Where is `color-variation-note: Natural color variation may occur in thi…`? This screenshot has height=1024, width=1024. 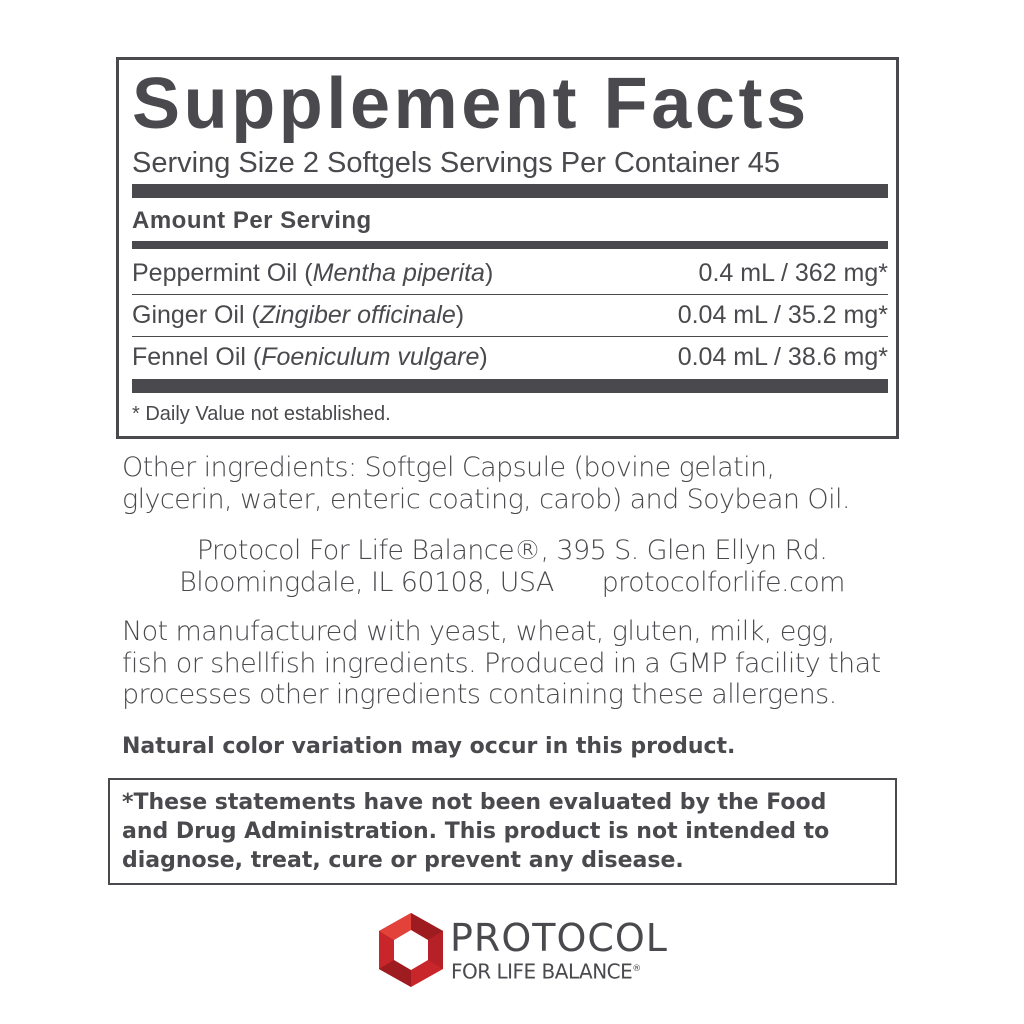
color-variation-note: Natural color variation may occur in thi… is located at coordinates (429, 746).